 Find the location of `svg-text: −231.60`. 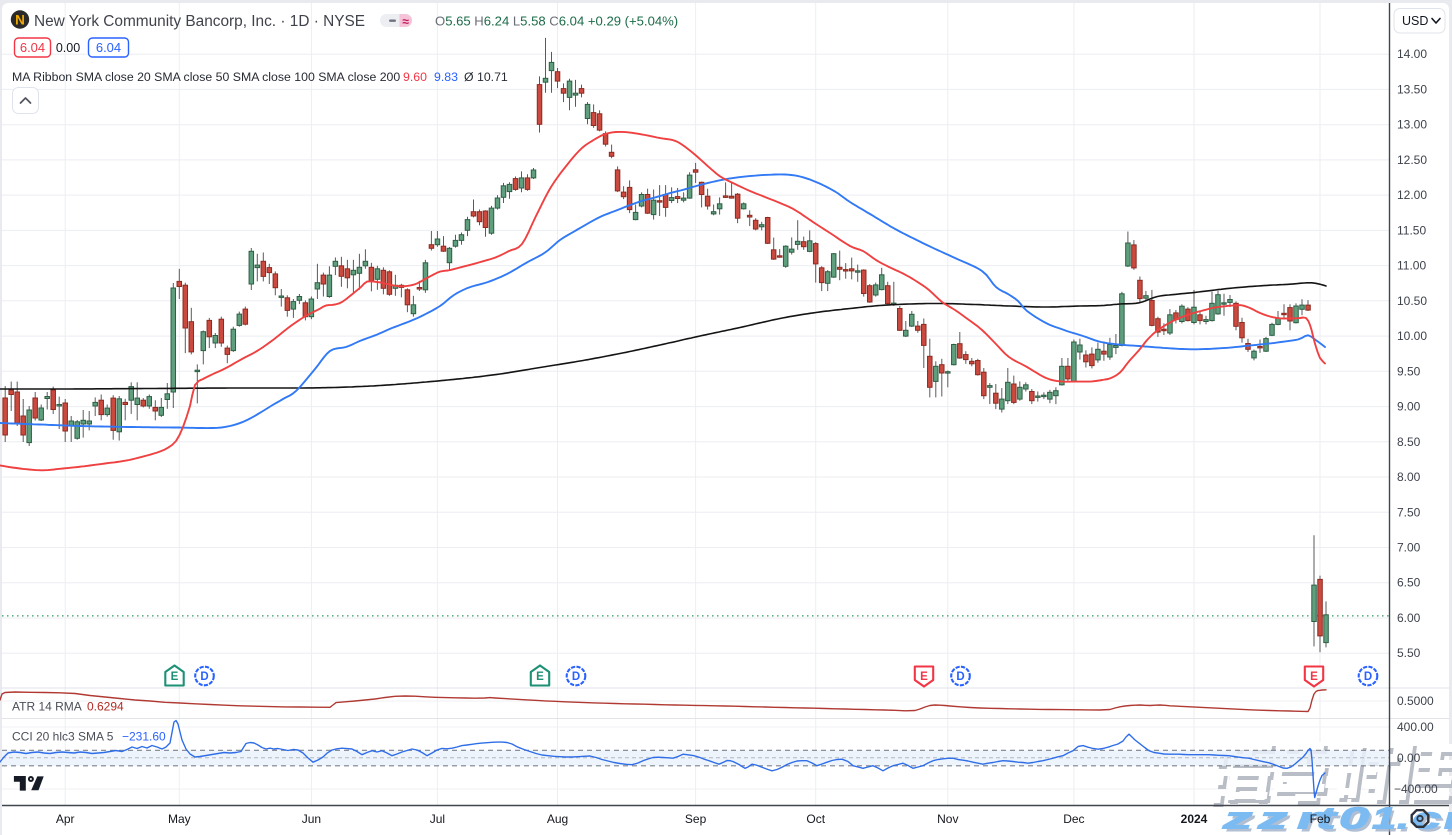

svg-text: −231.60 is located at coordinates (144, 737).